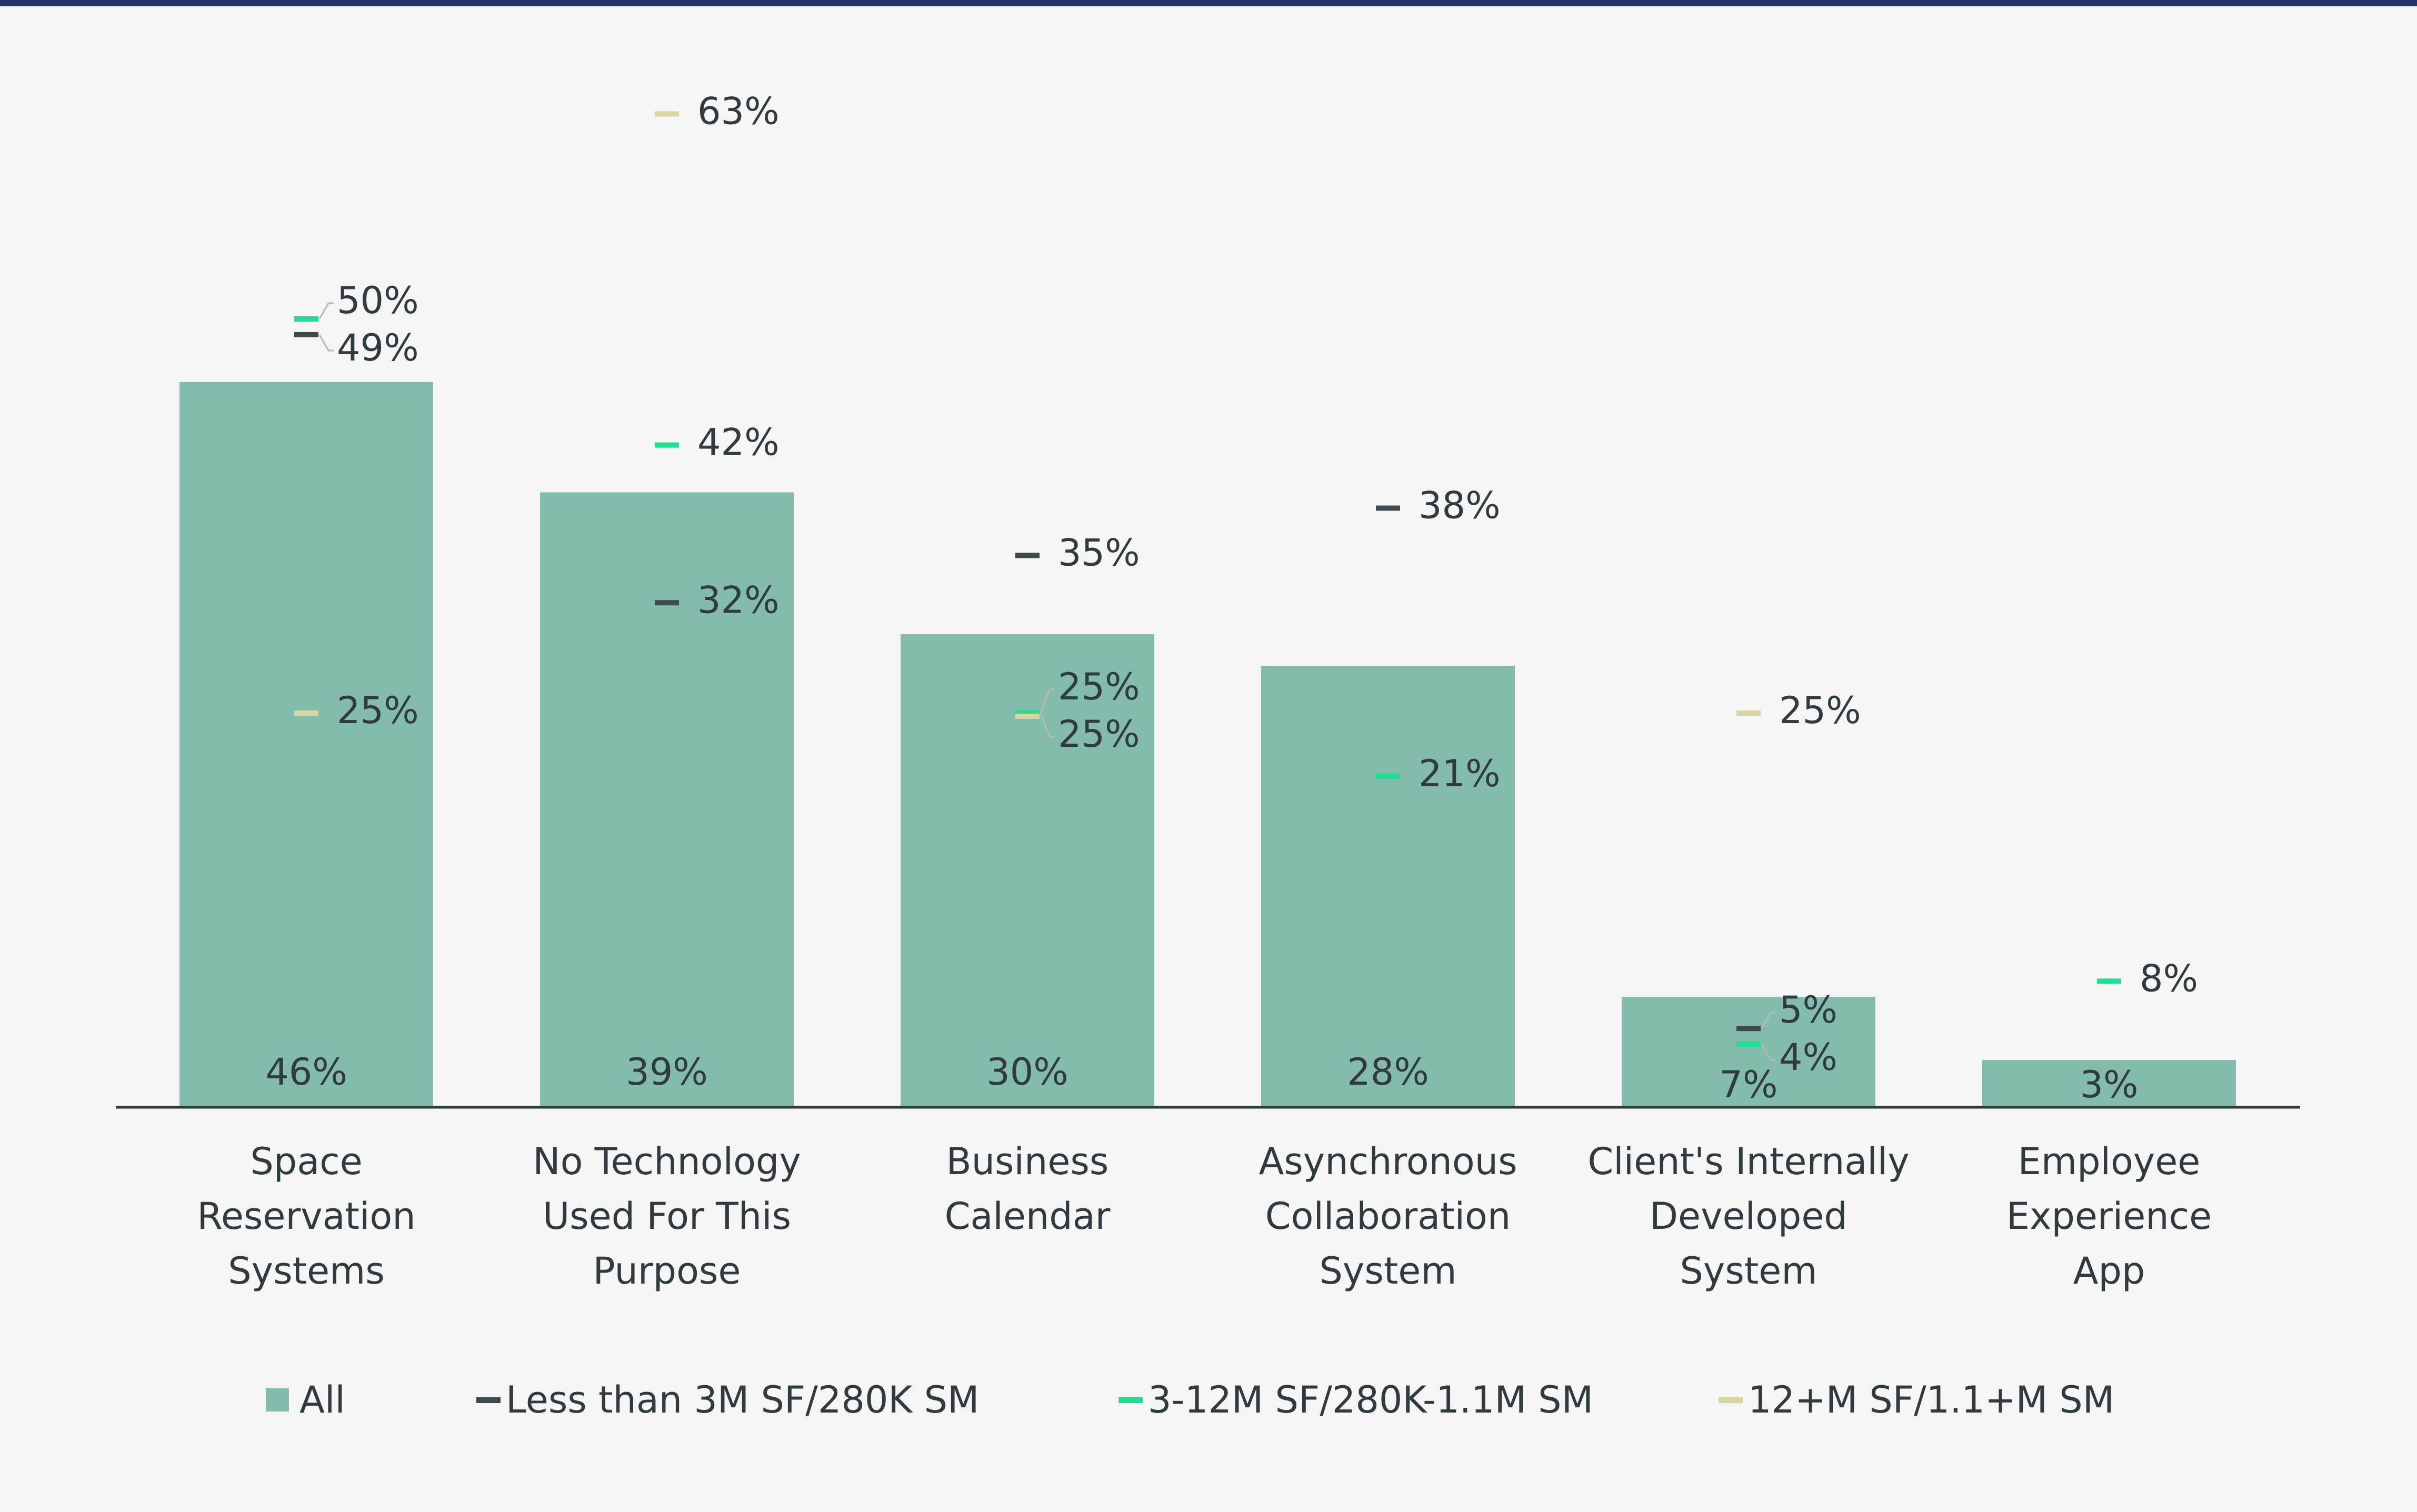 The height and width of the screenshot is (1512, 2417). What do you see at coordinates (667, 1271) in the screenshot?
I see `category-label: Purpose` at bounding box center [667, 1271].